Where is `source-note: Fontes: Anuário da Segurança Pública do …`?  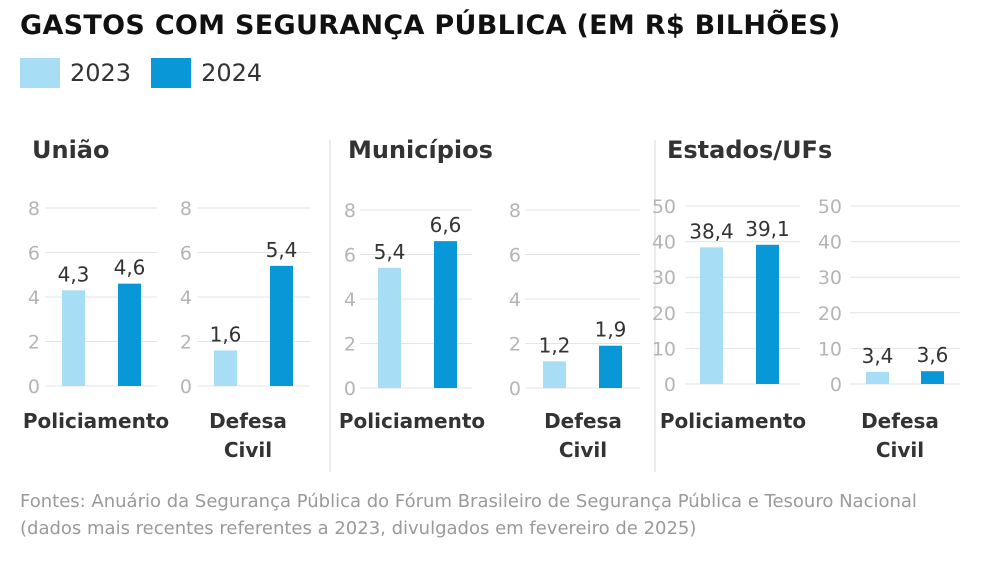
source-note: Fontes: Anuário da Segurança Pública do … is located at coordinates (468, 515).